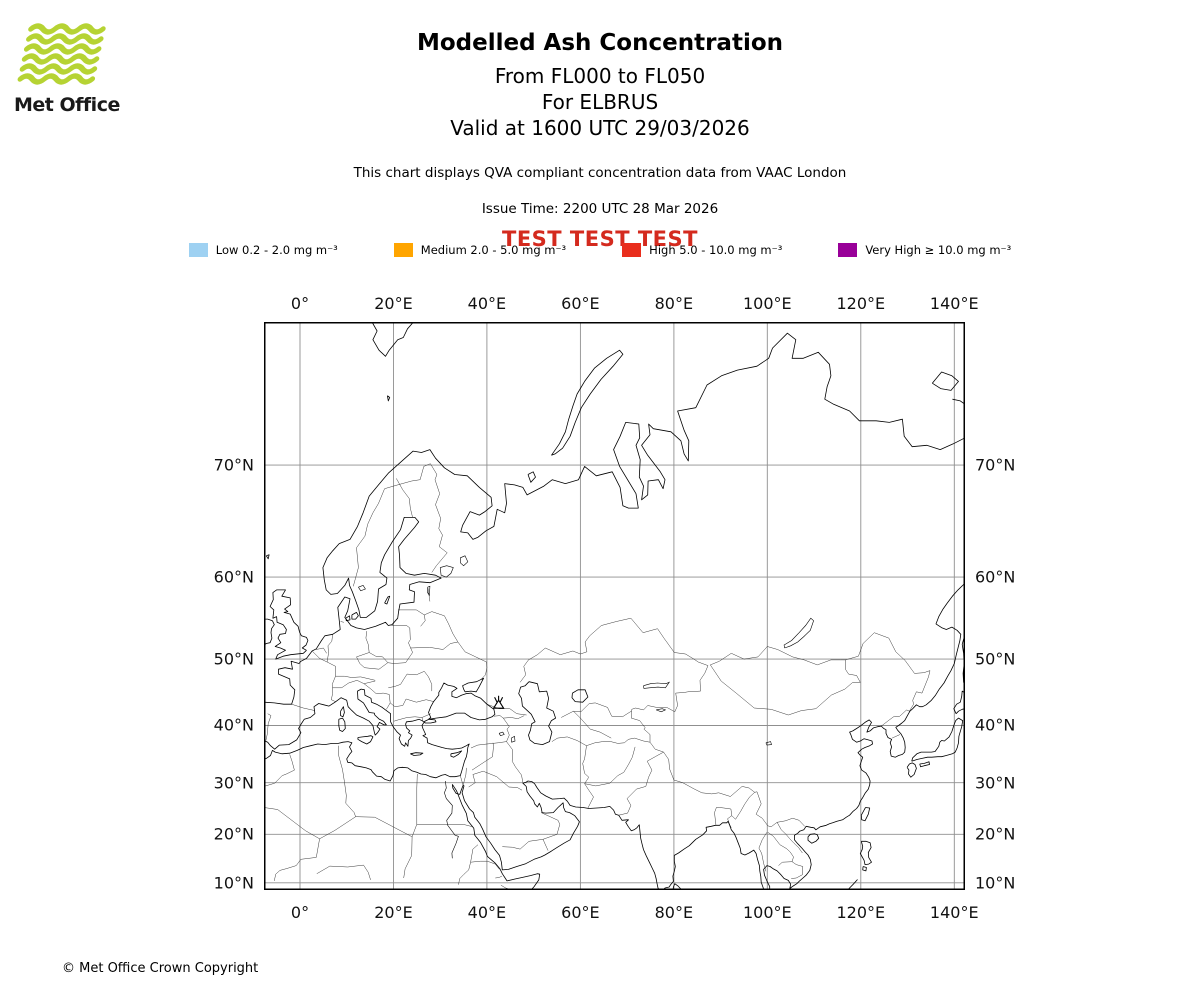 This screenshot has width=1200, height=1000. What do you see at coordinates (233, 834) in the screenshot?
I see `latitude-tick-label-left: 20°N` at bounding box center [233, 834].